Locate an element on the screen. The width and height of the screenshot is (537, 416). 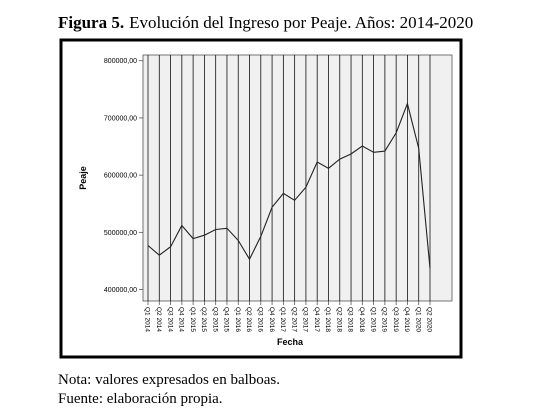
x-tick-label: Q1 2017 is located at coordinates (282, 319).